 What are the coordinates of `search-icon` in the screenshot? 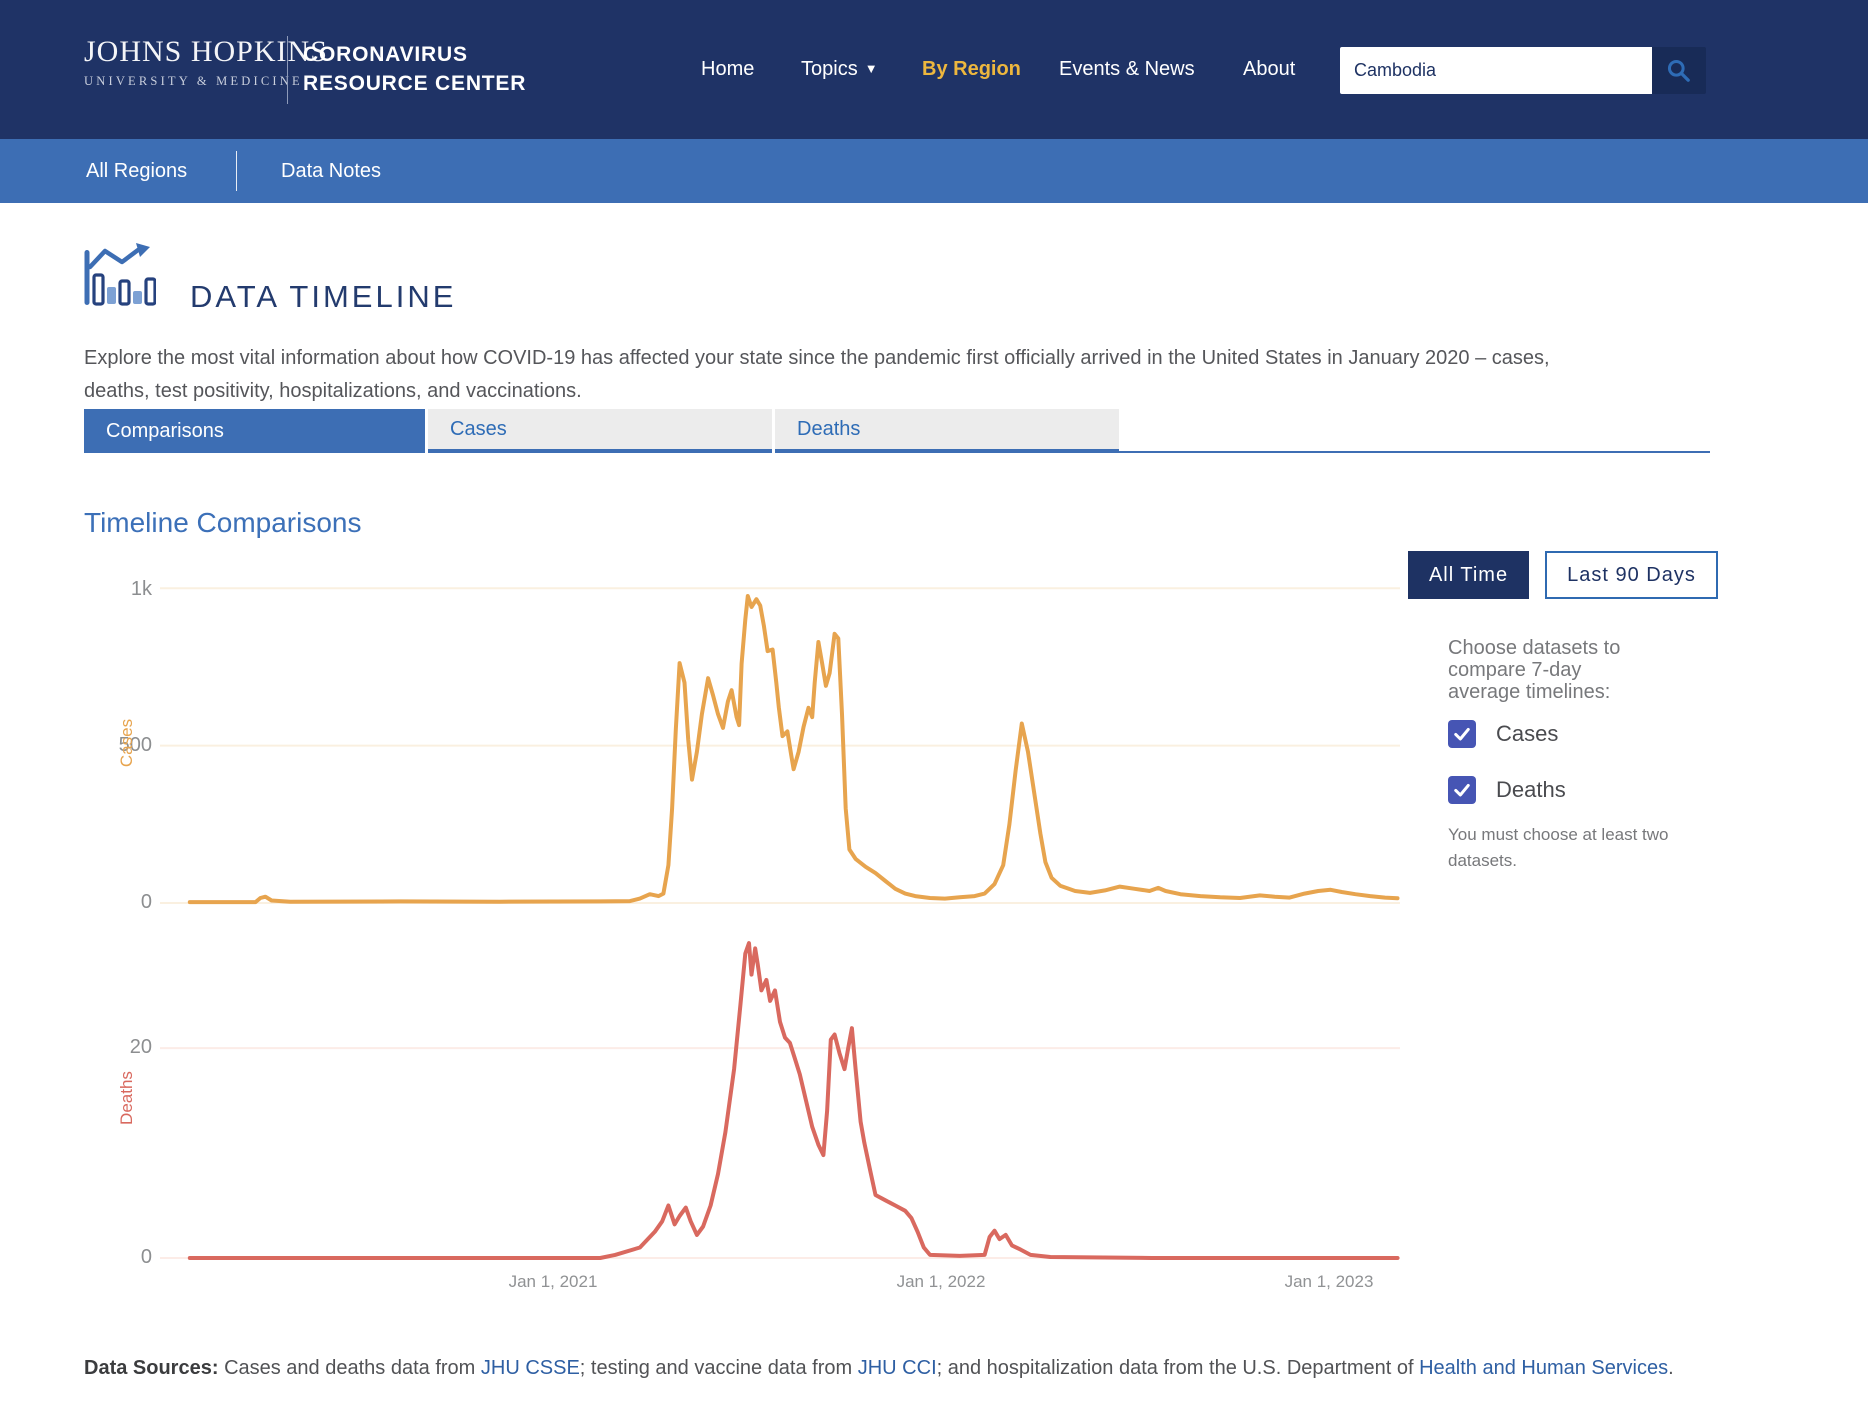 It's located at (1678, 70).